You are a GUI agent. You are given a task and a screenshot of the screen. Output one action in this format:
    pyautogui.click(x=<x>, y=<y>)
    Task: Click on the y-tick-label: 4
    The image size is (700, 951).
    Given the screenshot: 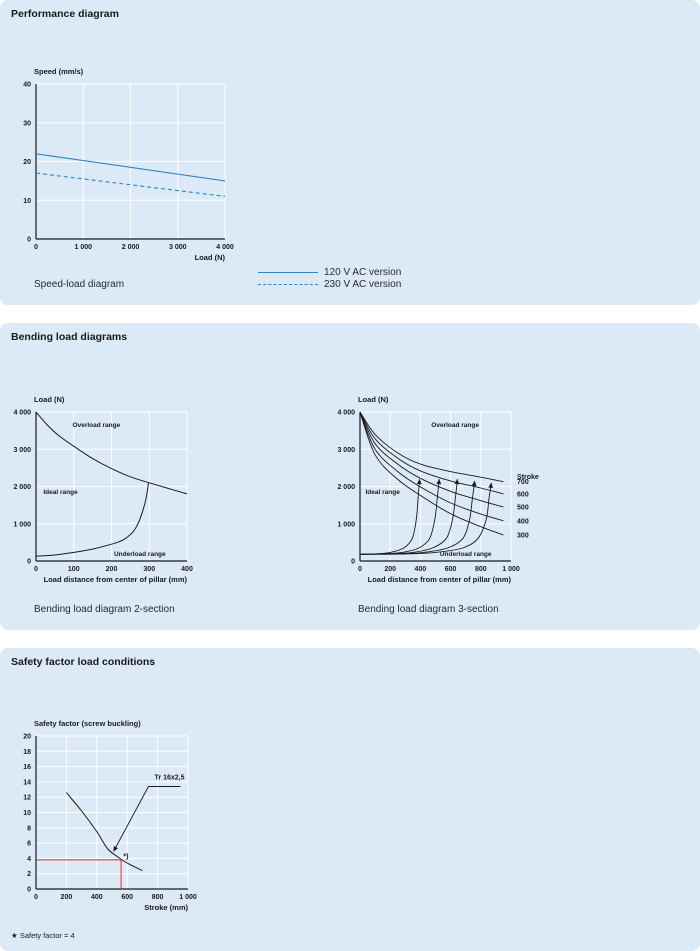 What is the action you would take?
    pyautogui.click(x=29, y=859)
    